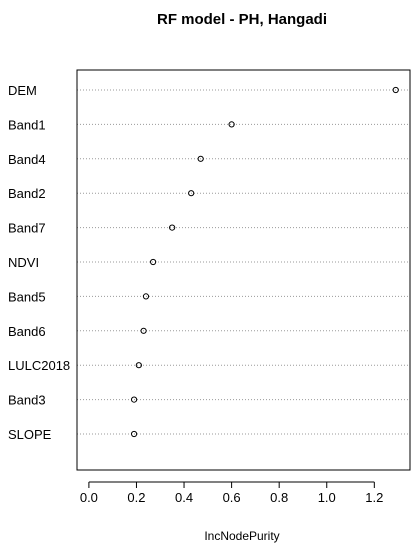  Describe the element at coordinates (232, 497) in the screenshot. I see `x-tick-label: 0.6` at that location.